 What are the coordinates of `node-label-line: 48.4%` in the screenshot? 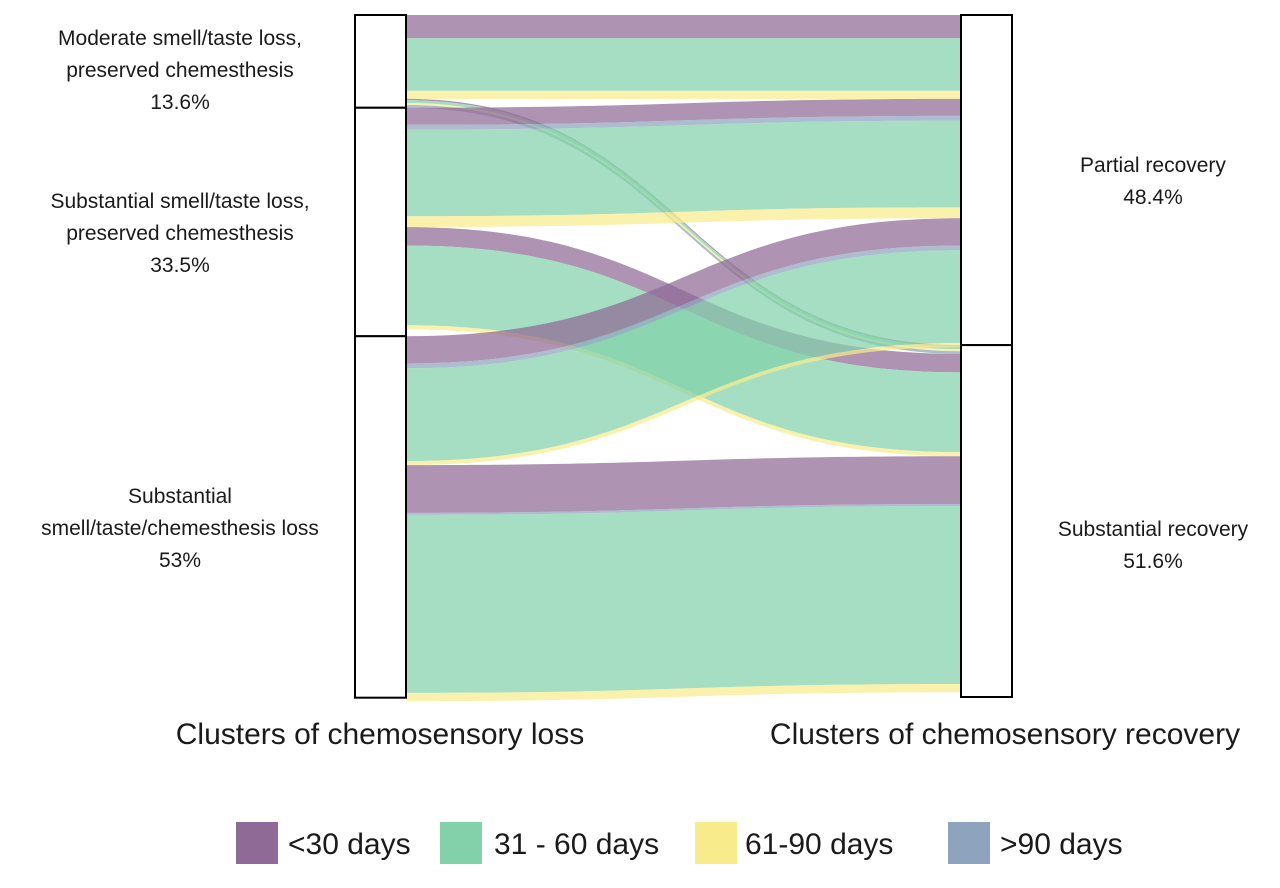 It's located at (1153, 197).